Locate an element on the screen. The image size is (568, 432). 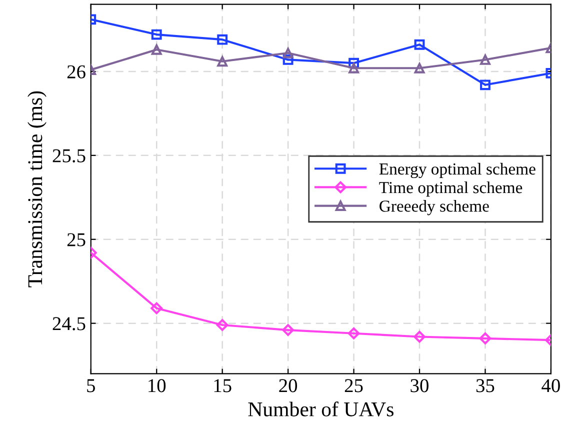
legend-label: Energy optimal scheme is located at coordinates (457, 170).